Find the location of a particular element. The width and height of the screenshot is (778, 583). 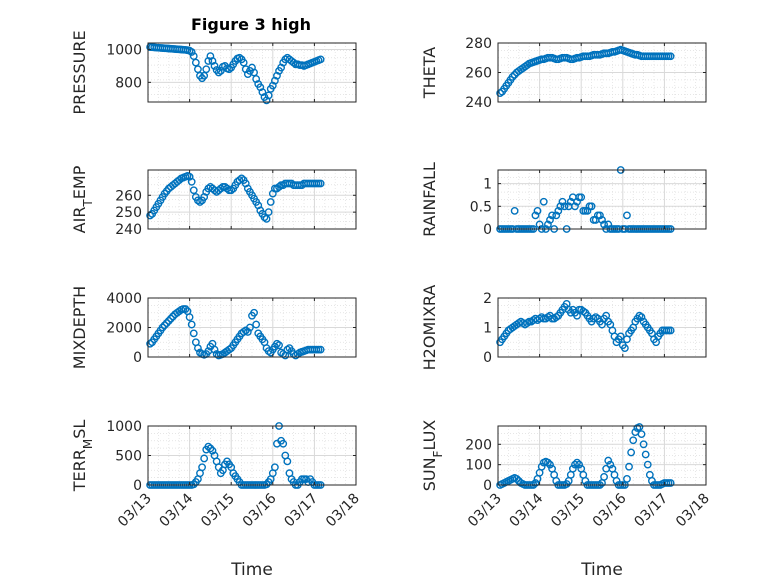

subplot-4: 0 0.5 1 RAINFALL is located at coordinates (563, 200).